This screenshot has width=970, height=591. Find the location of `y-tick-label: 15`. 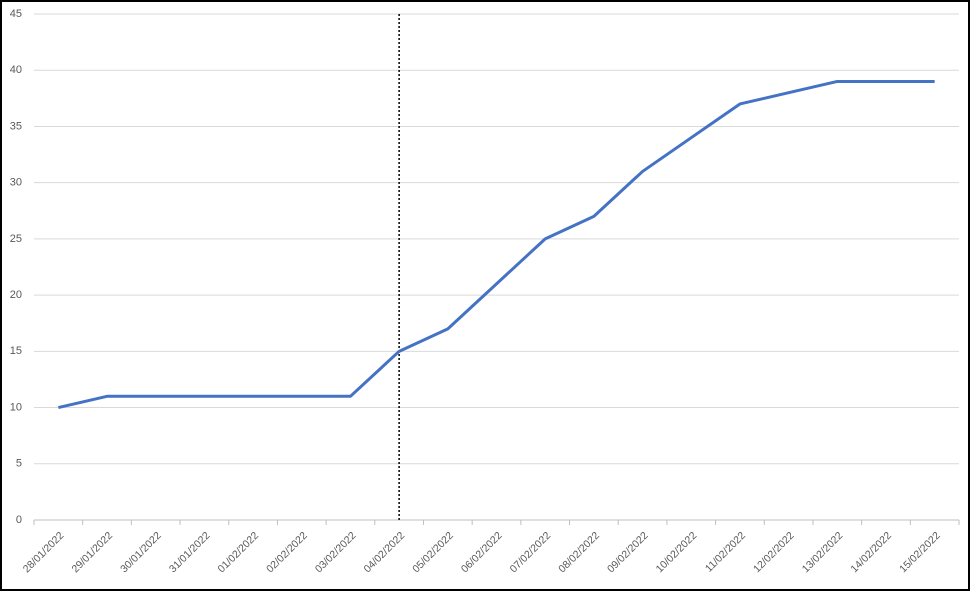

y-tick-label: 15 is located at coordinates (16, 351).